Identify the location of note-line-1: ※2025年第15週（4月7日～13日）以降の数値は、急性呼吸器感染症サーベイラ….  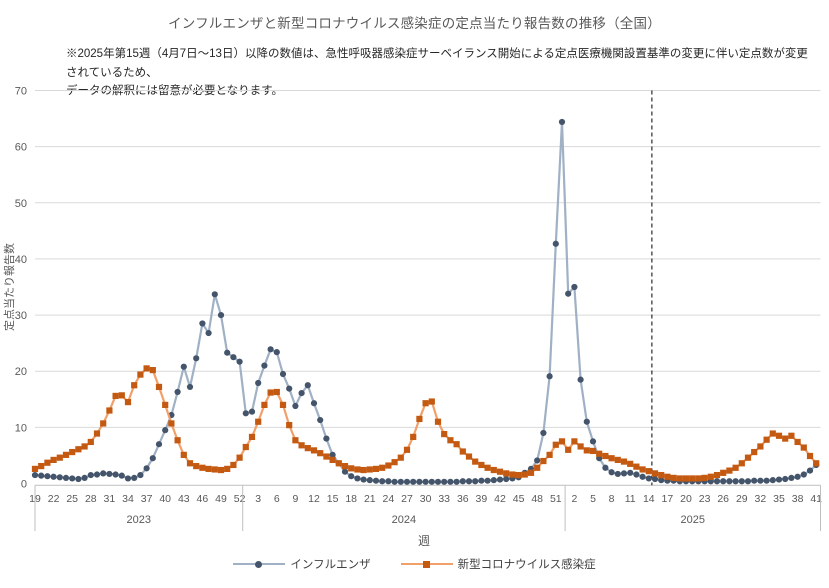
(437, 63).